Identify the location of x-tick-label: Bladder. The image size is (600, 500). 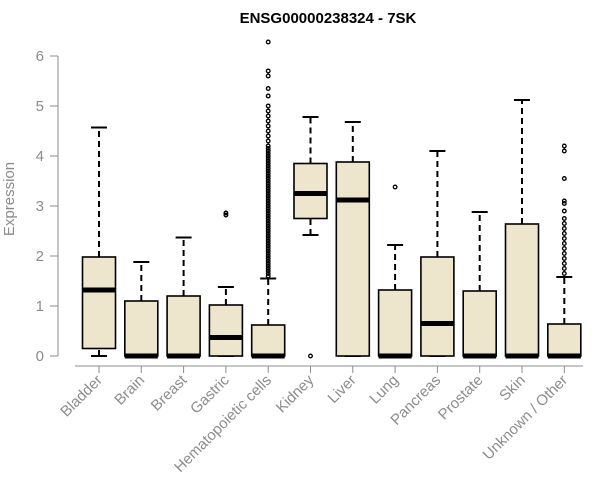
(81, 396).